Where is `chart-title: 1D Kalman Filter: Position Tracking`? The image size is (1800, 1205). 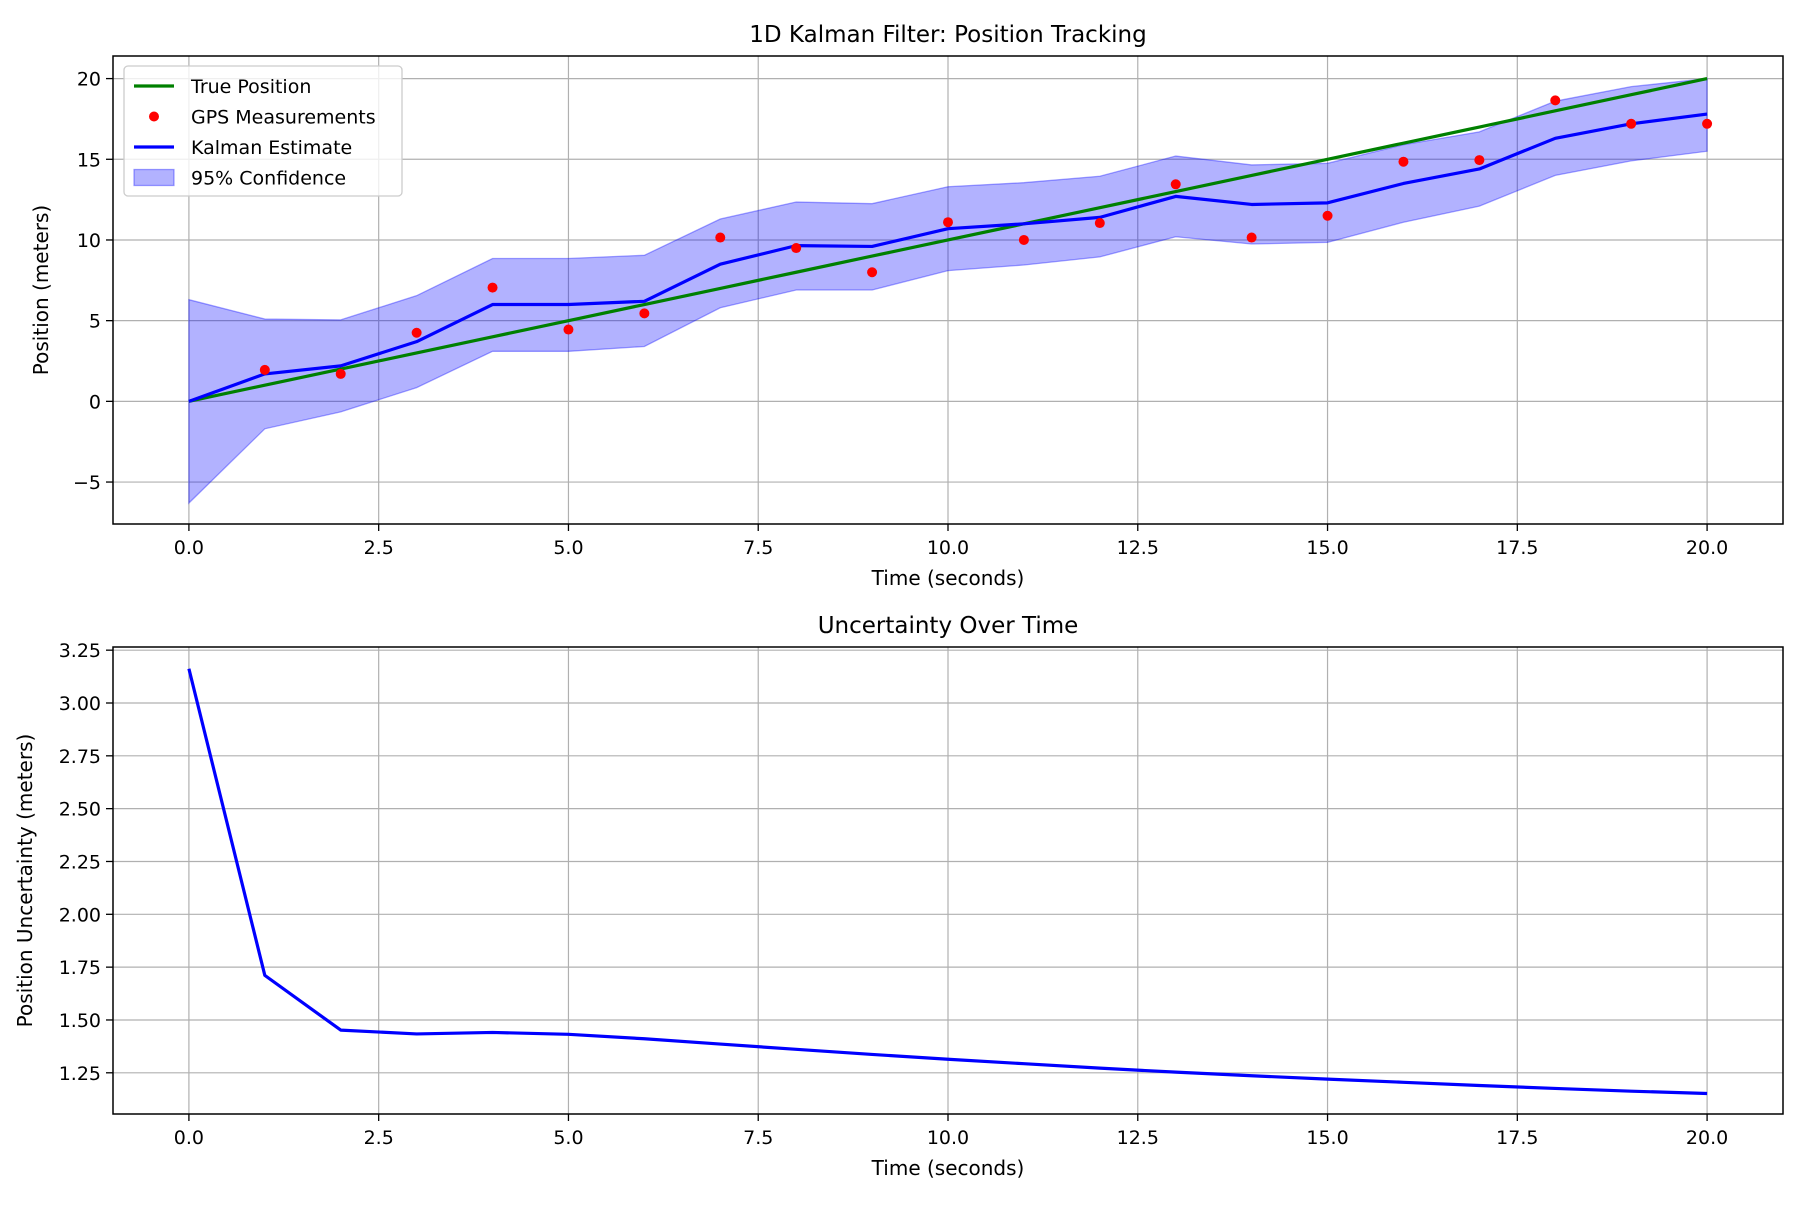 chart-title: 1D Kalman Filter: Position Tracking is located at coordinates (947, 35).